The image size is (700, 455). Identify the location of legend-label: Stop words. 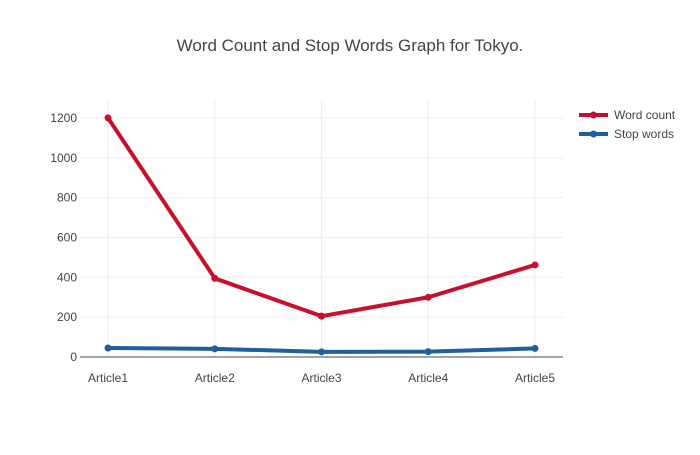
(644, 134).